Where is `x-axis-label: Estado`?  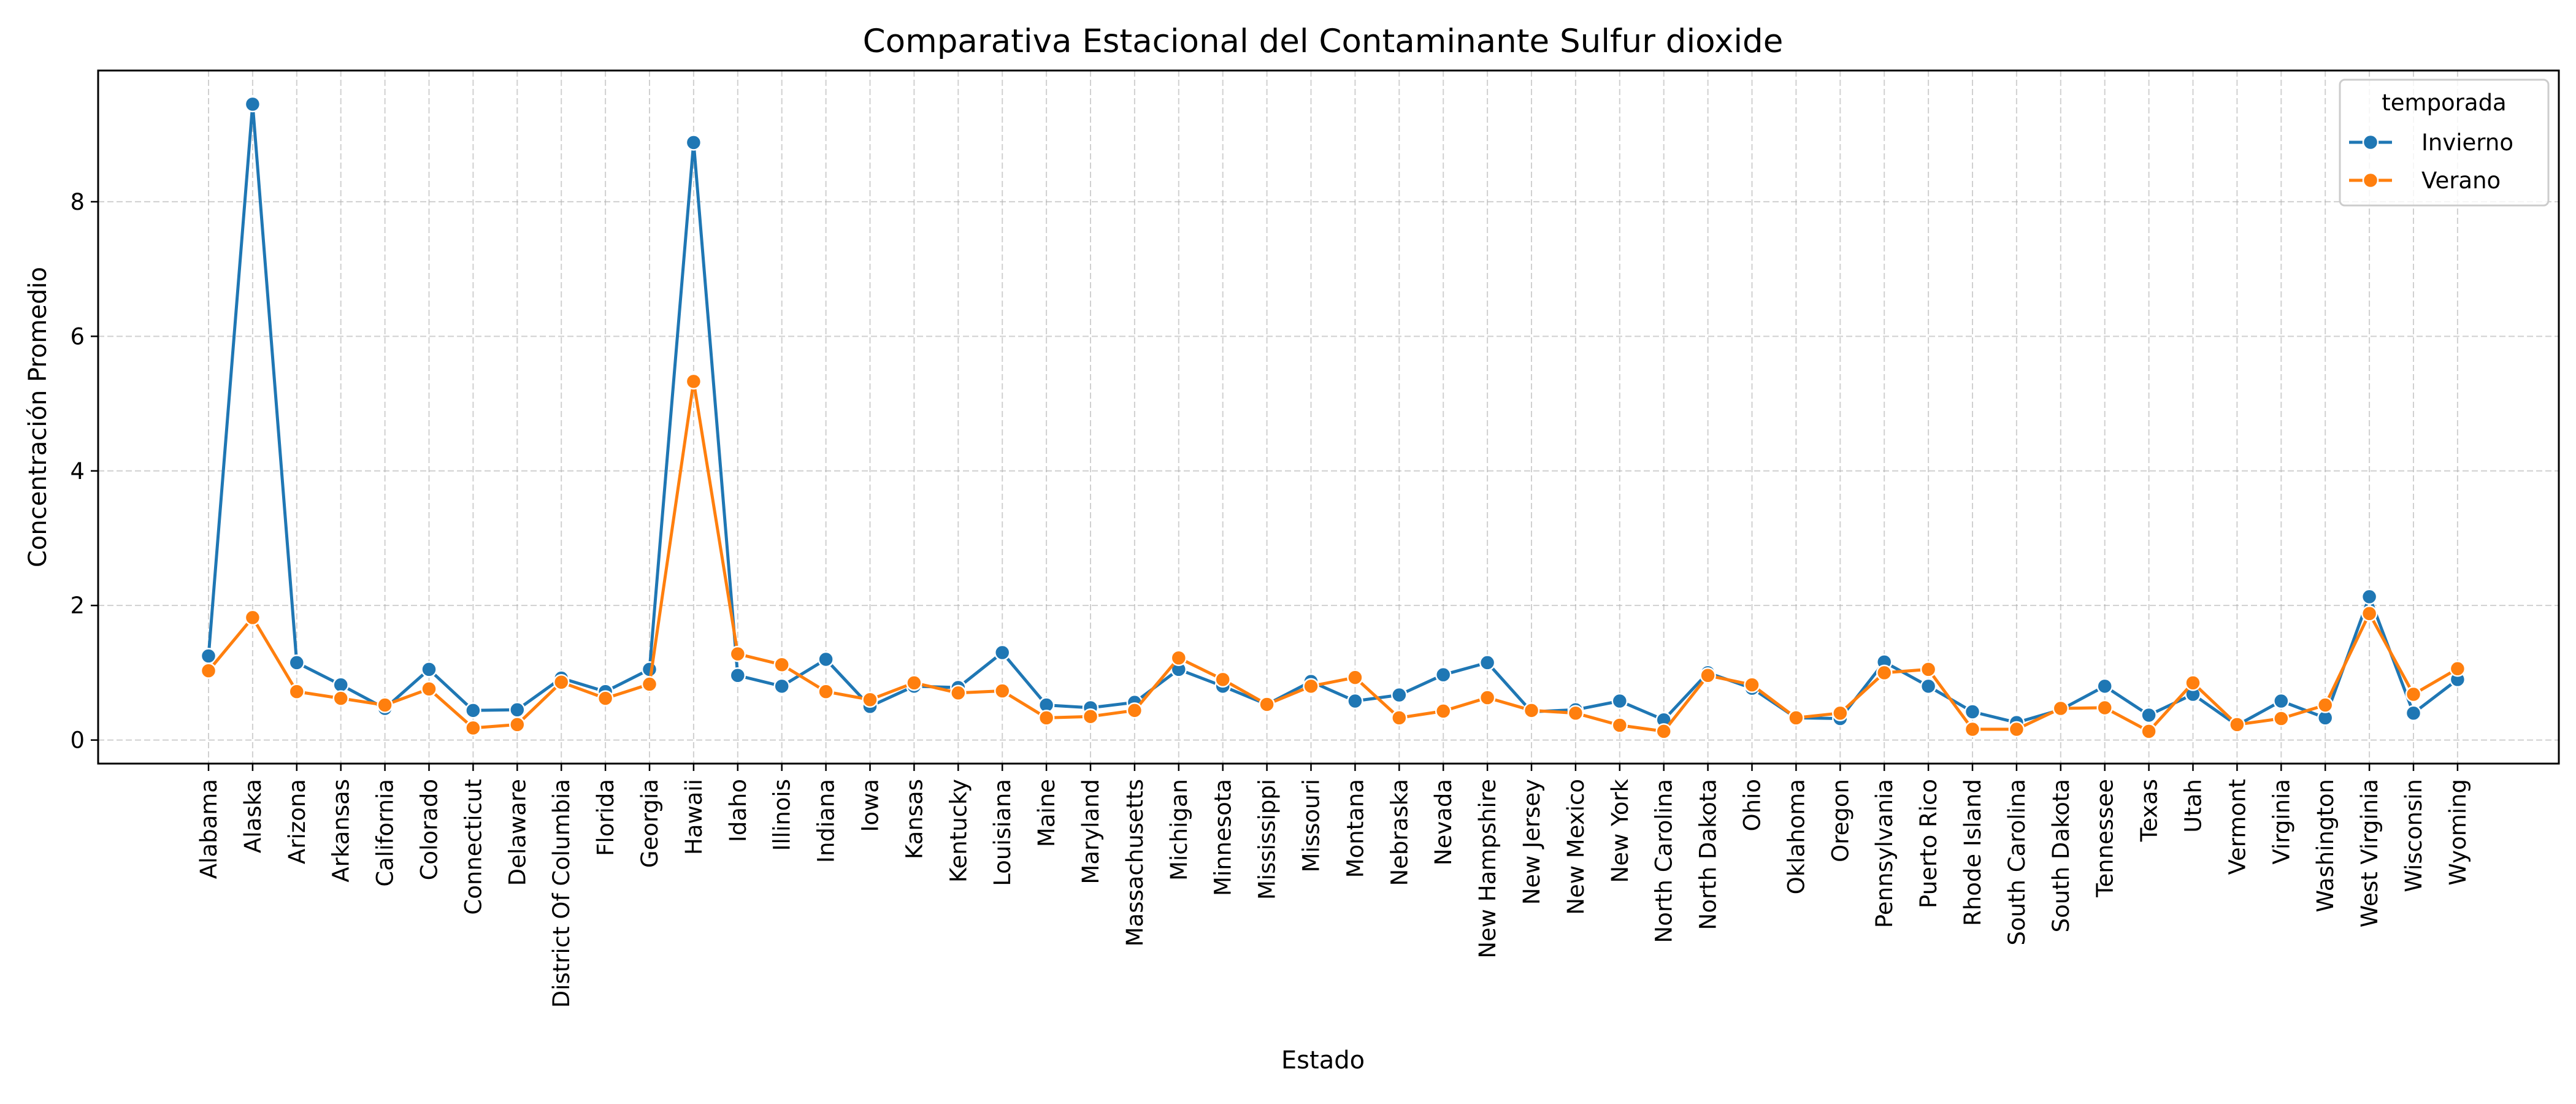
x-axis-label: Estado is located at coordinates (1323, 1060).